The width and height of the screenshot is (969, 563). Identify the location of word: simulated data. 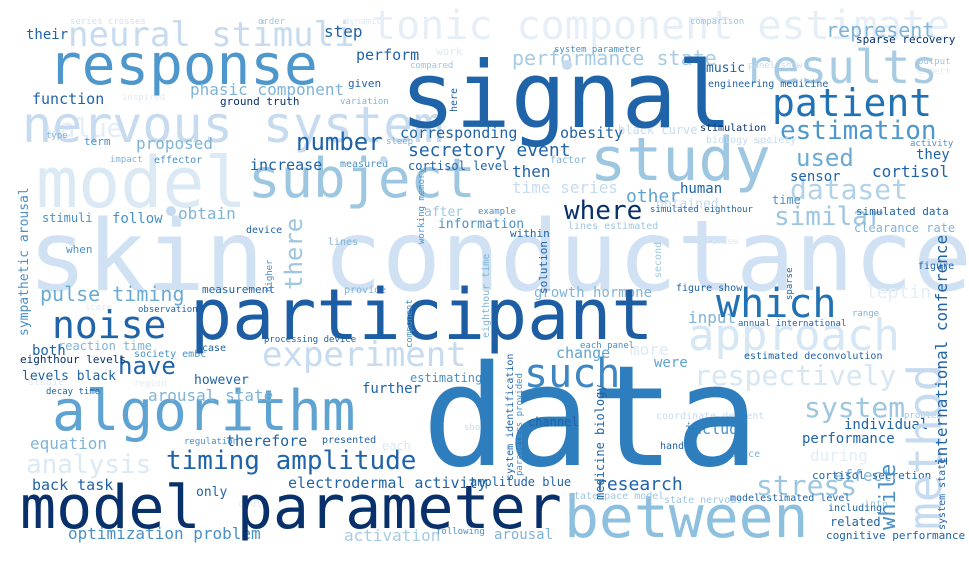
(902, 211).